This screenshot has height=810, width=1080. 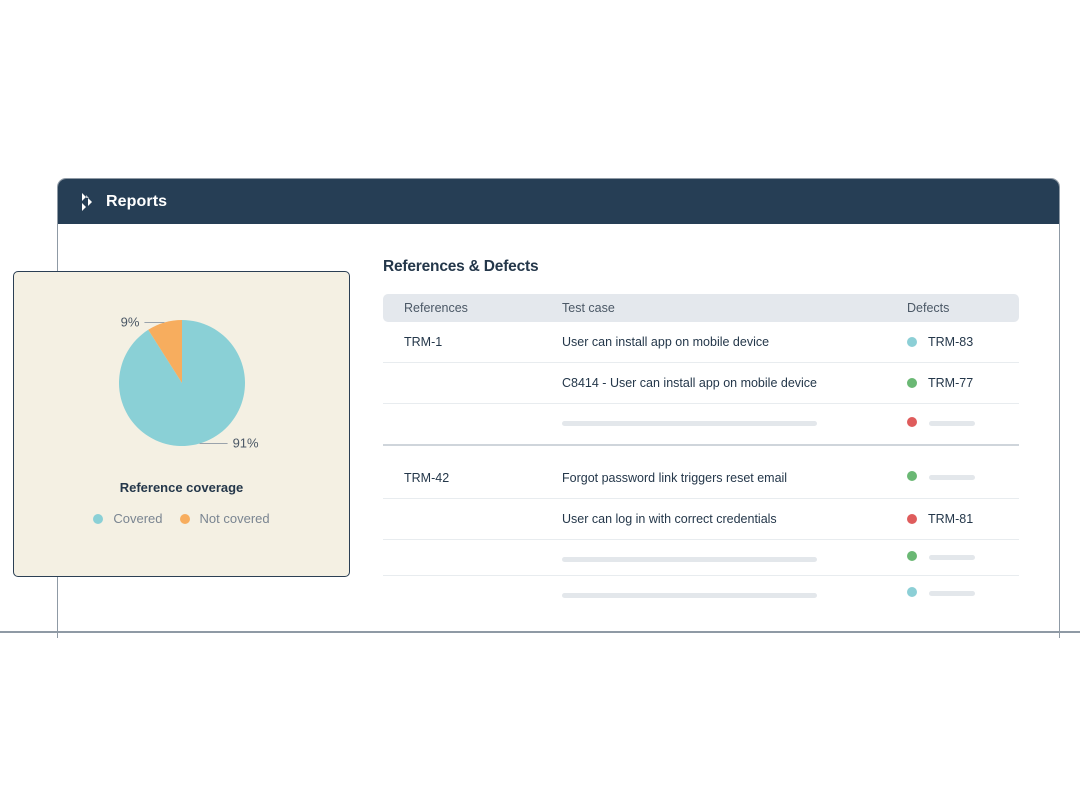 I want to click on legend-label: Covered, so click(x=138, y=518).